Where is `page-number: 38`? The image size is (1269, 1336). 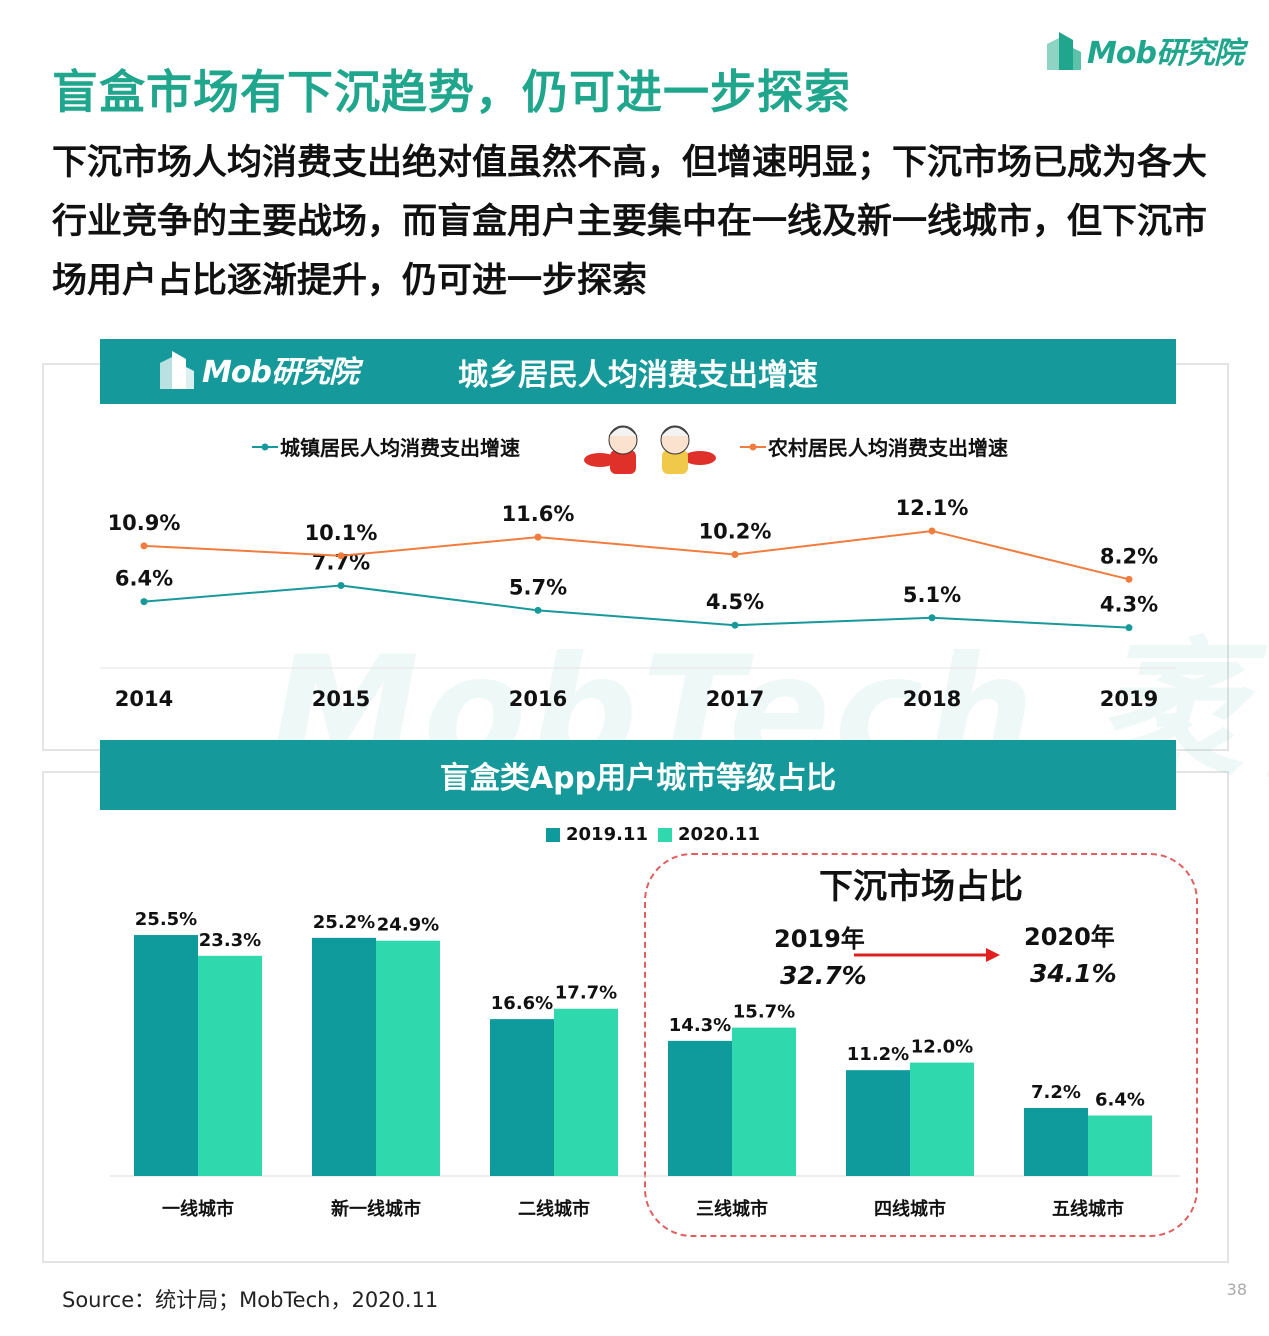
page-number: 38 is located at coordinates (1236, 1289).